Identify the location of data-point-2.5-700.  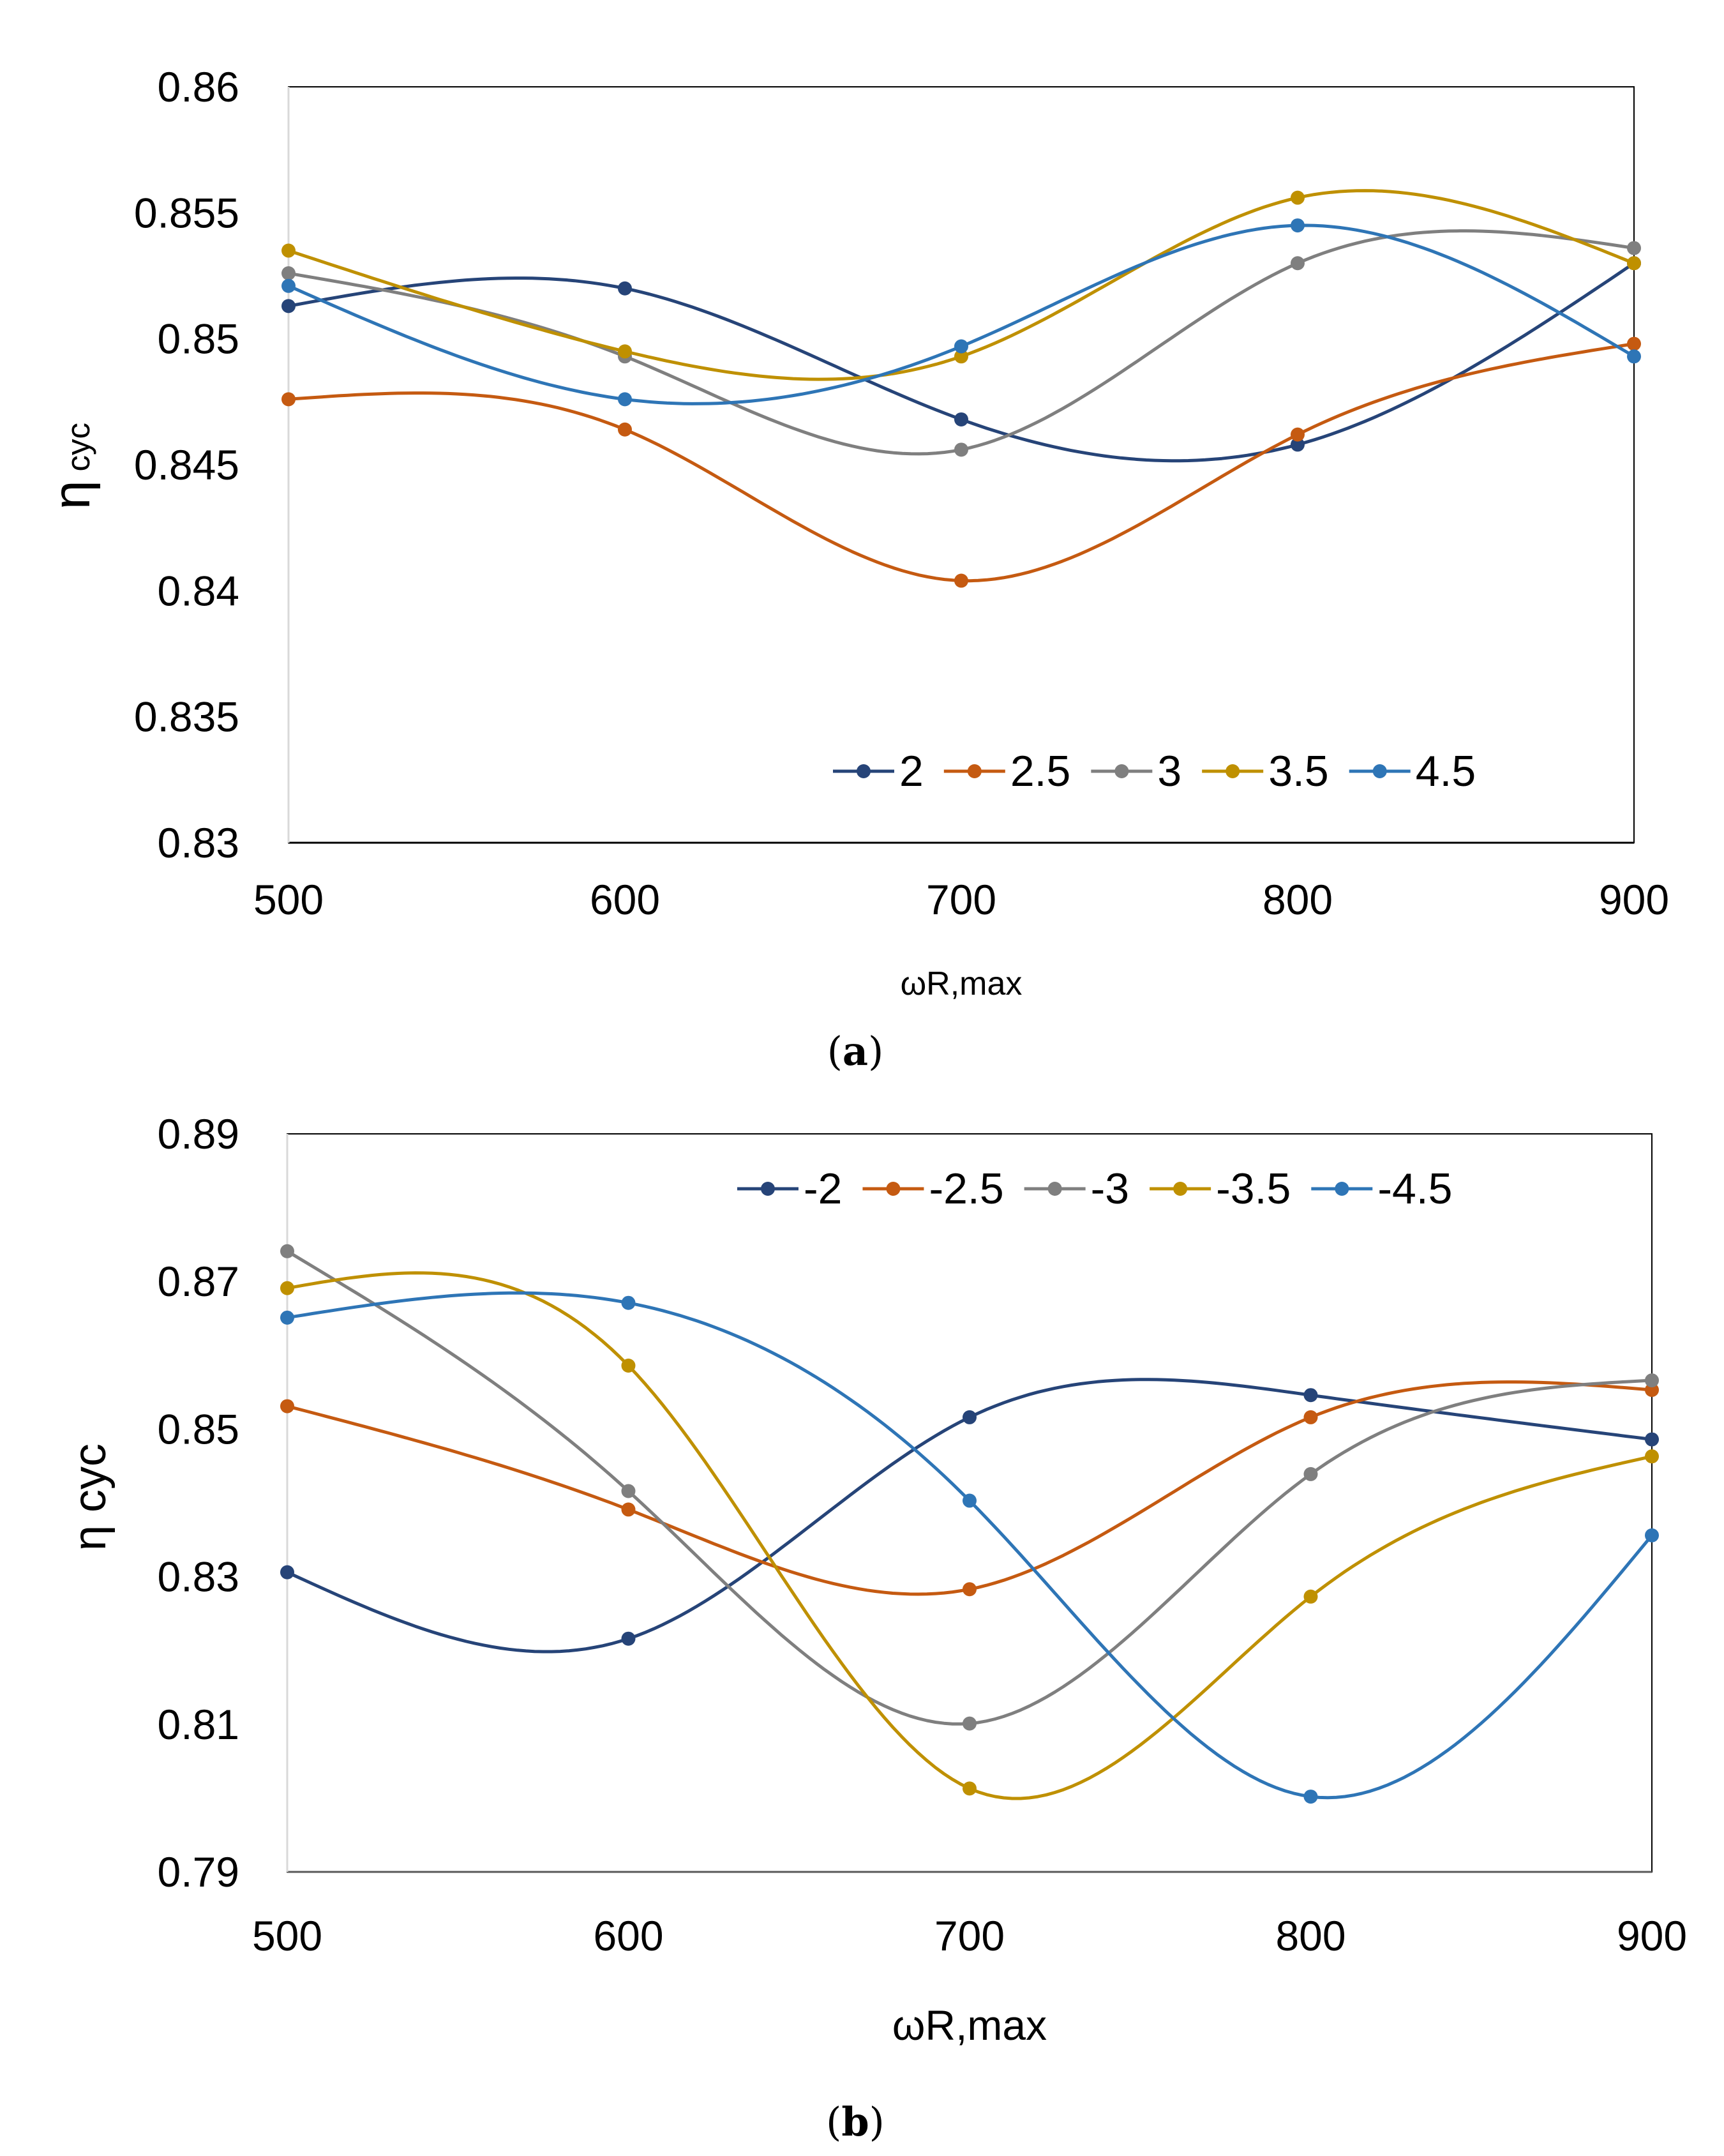
(961, 580).